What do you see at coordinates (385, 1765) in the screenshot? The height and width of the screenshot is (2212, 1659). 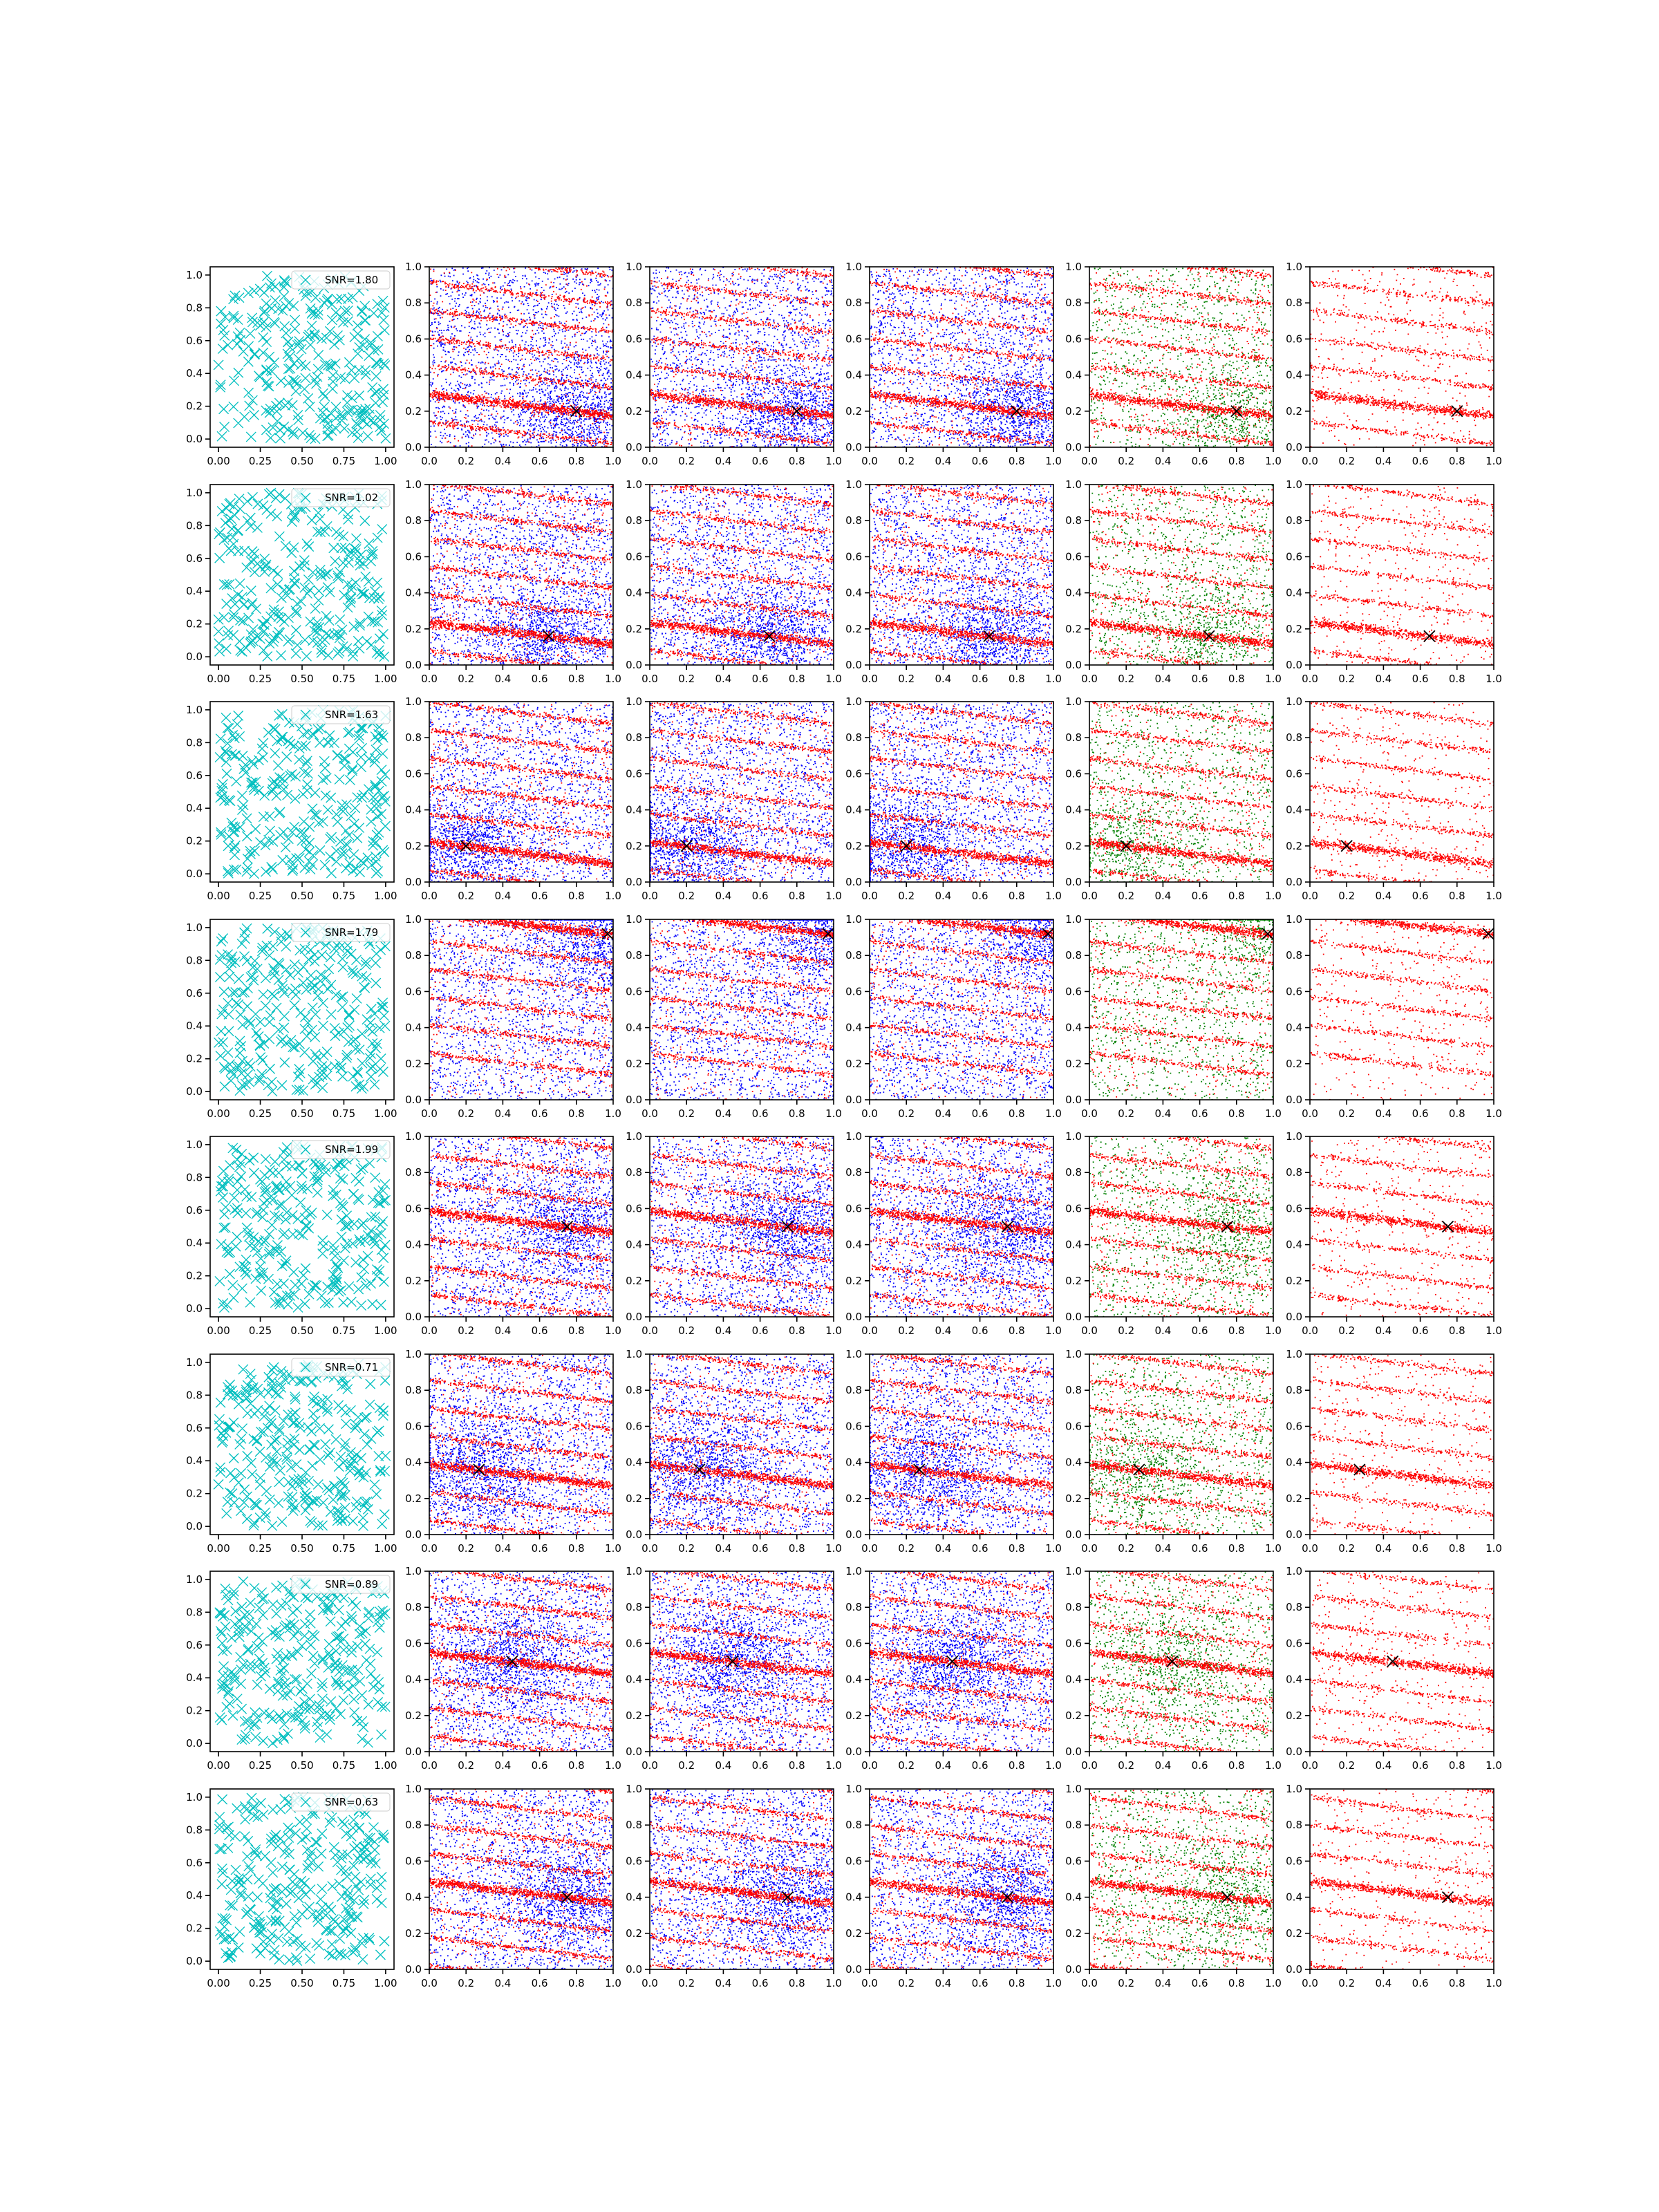 I see `x-tick-label: 1.00` at bounding box center [385, 1765].